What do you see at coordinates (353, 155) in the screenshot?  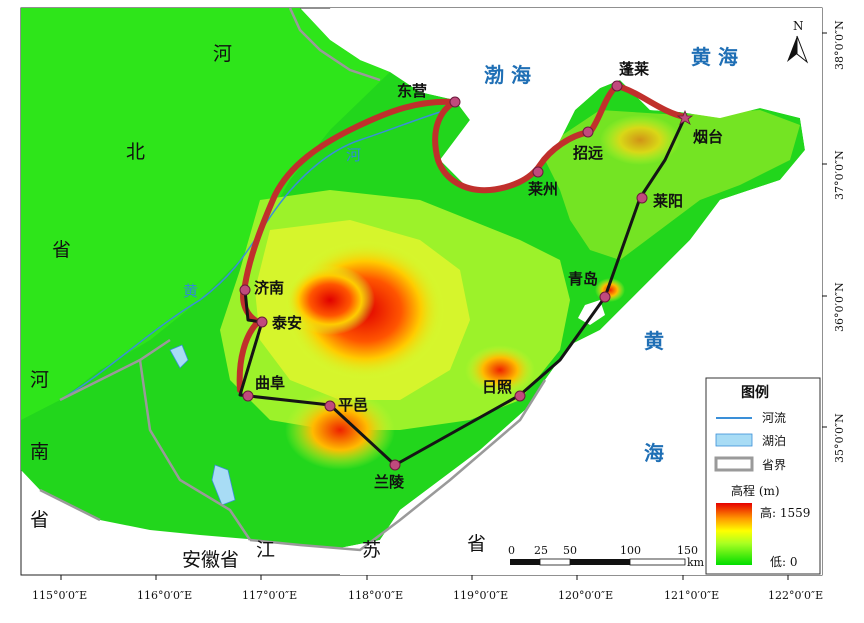 I see `river-label-he: 河` at bounding box center [353, 155].